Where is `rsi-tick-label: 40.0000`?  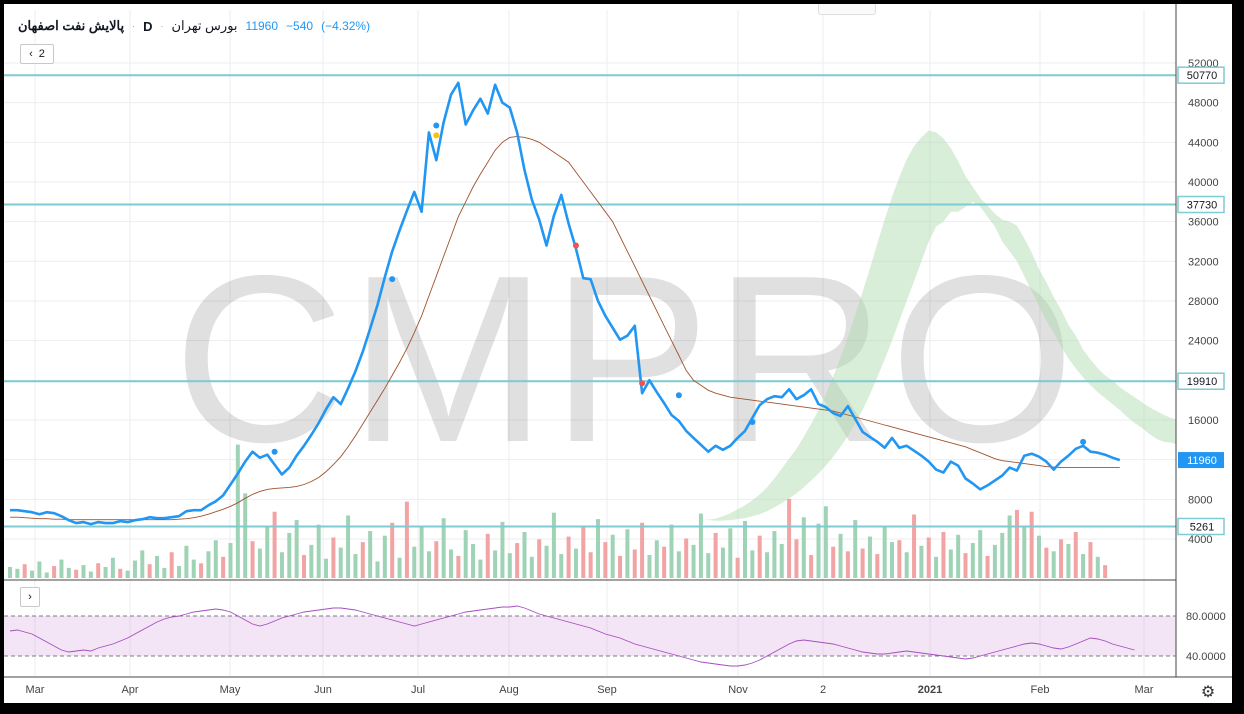 rsi-tick-label: 40.0000 is located at coordinates (1206, 657).